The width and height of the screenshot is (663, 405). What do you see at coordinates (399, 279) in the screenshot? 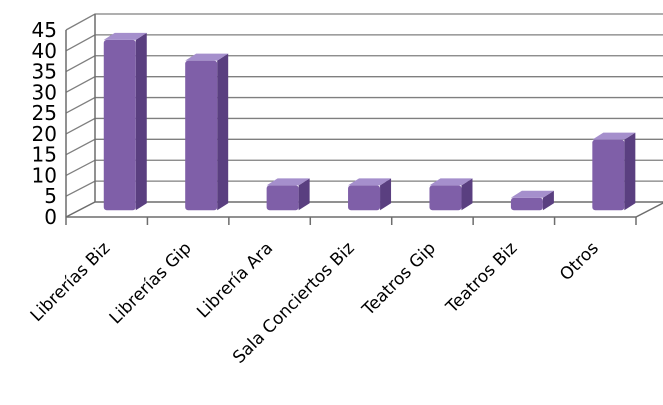
I see `x-category-label: Teatros Gip` at bounding box center [399, 279].